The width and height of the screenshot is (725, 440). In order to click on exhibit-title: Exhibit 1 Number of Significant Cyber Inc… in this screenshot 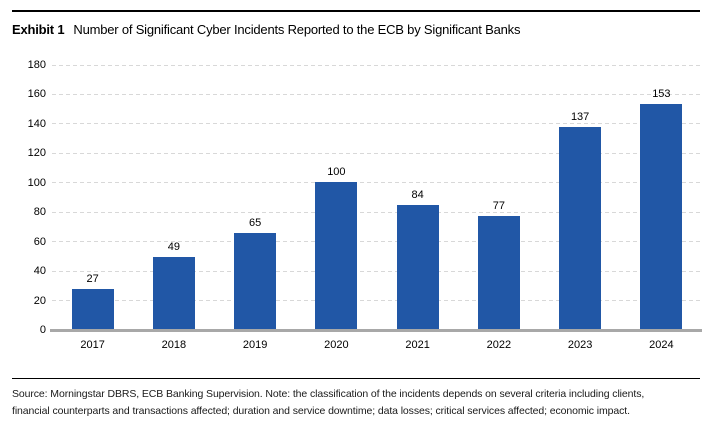, I will do `click(266, 29)`.